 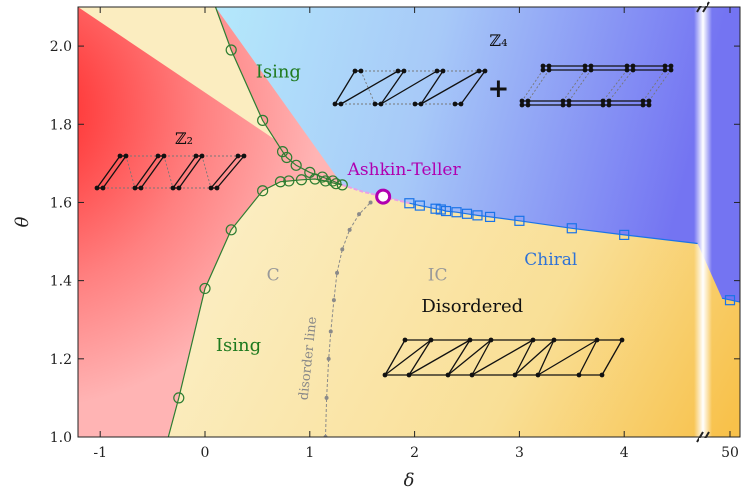 I want to click on annotation-c-5: C, so click(x=273, y=276).